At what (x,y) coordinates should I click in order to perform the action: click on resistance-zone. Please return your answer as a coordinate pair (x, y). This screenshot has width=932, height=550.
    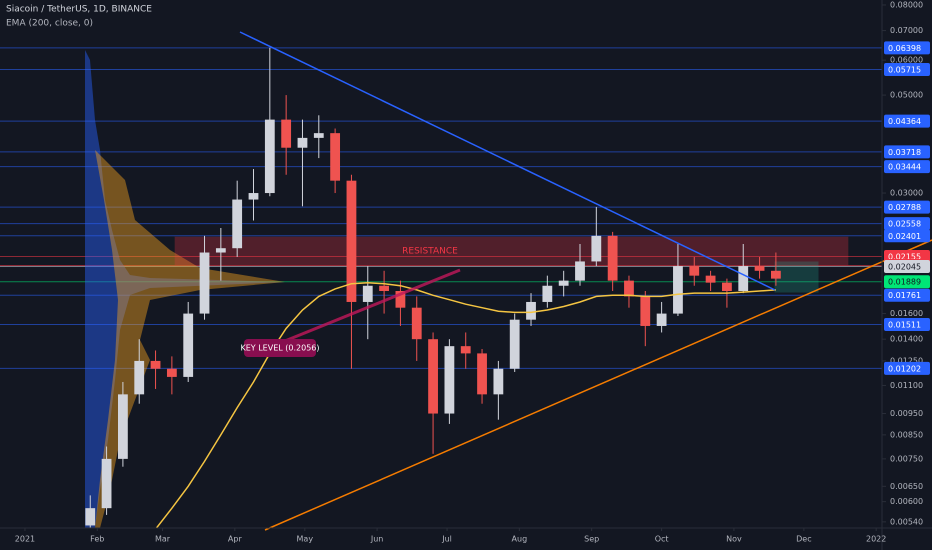
    Looking at the image, I should click on (511, 251).